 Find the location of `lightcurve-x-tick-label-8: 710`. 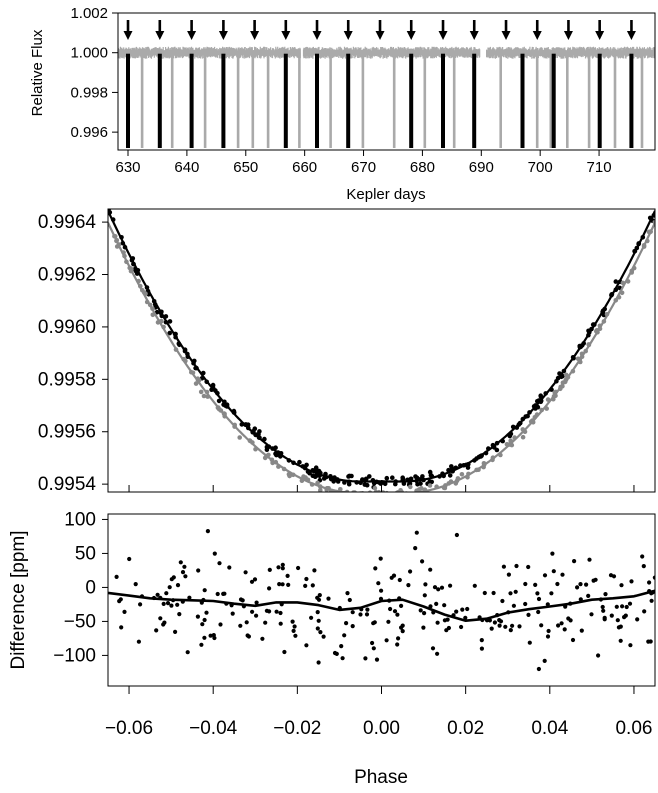

lightcurve-x-tick-label-8: 710 is located at coordinates (599, 167).